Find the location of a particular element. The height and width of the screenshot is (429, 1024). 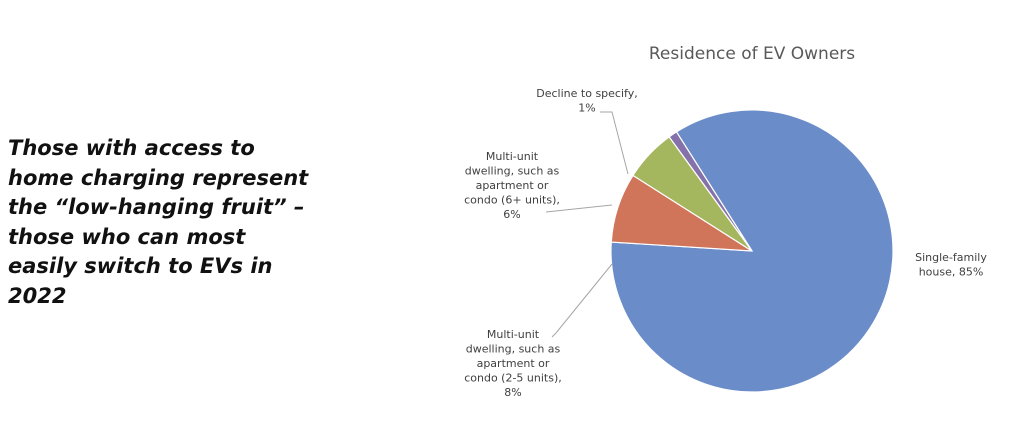

leader-lines is located at coordinates (587, 224).